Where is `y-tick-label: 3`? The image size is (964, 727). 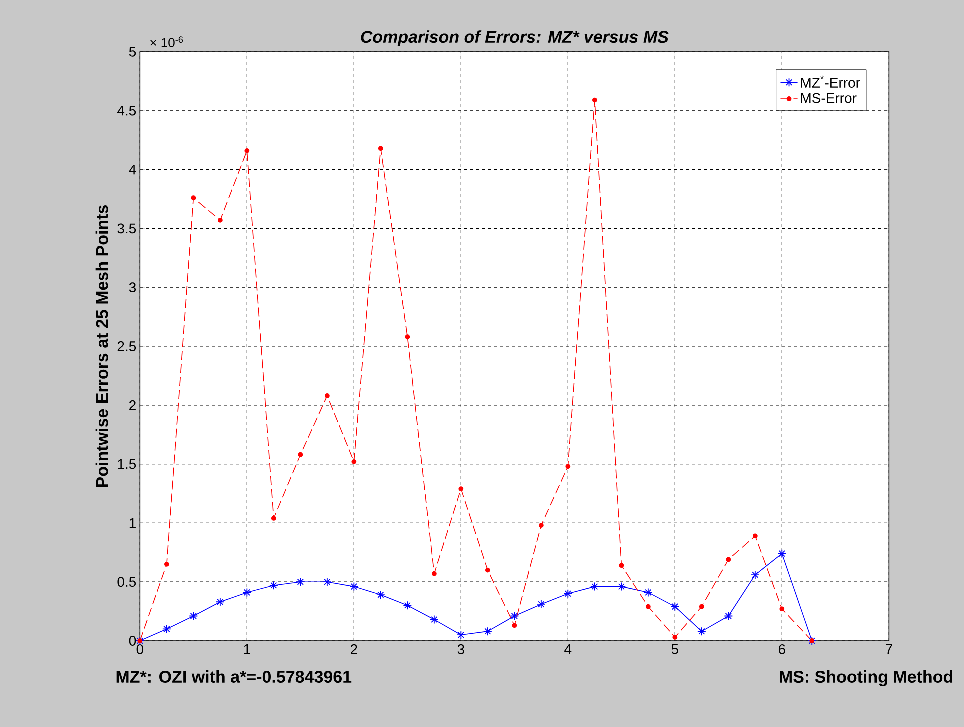
y-tick-label: 3 is located at coordinates (132, 287).